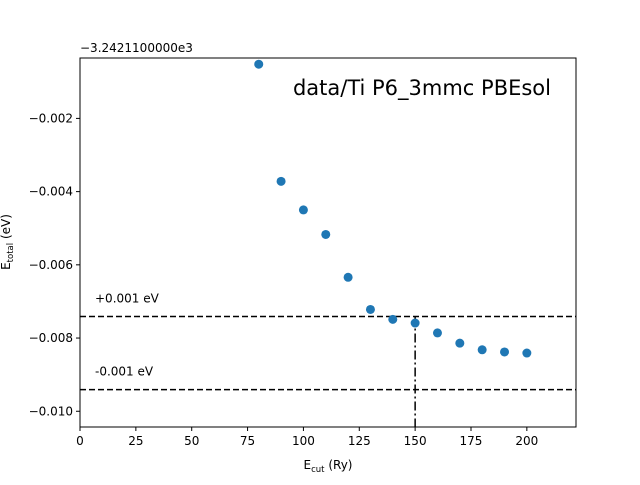 The image size is (640, 485). I want to click on x-axis-label-main: E, so click(308, 465).